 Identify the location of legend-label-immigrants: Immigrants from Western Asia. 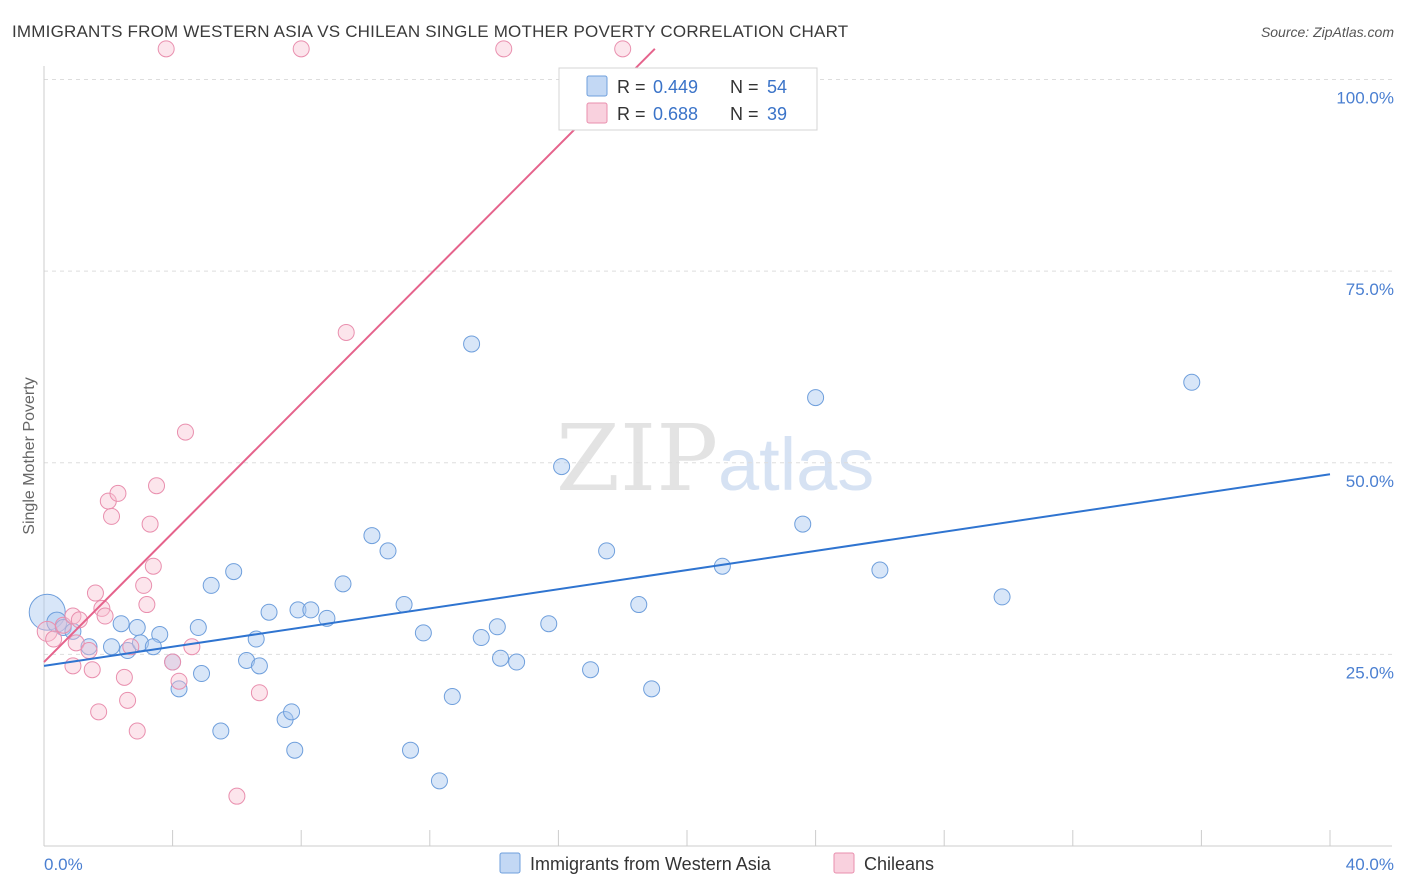
(651, 864).